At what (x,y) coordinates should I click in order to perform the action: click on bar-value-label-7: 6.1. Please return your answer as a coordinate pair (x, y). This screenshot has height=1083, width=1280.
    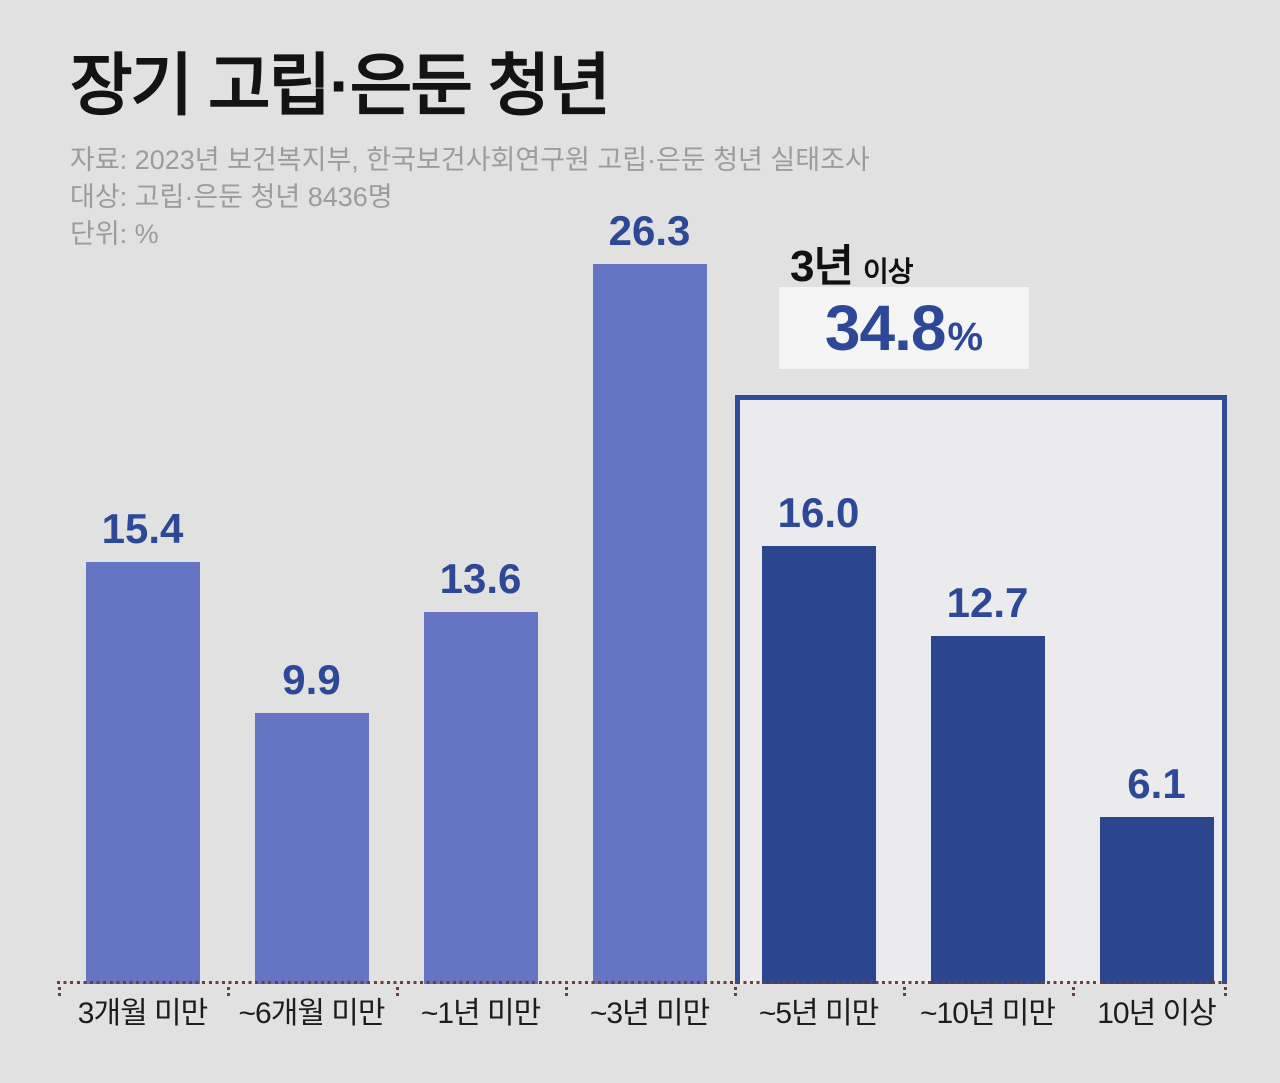
    Looking at the image, I should click on (1156, 783).